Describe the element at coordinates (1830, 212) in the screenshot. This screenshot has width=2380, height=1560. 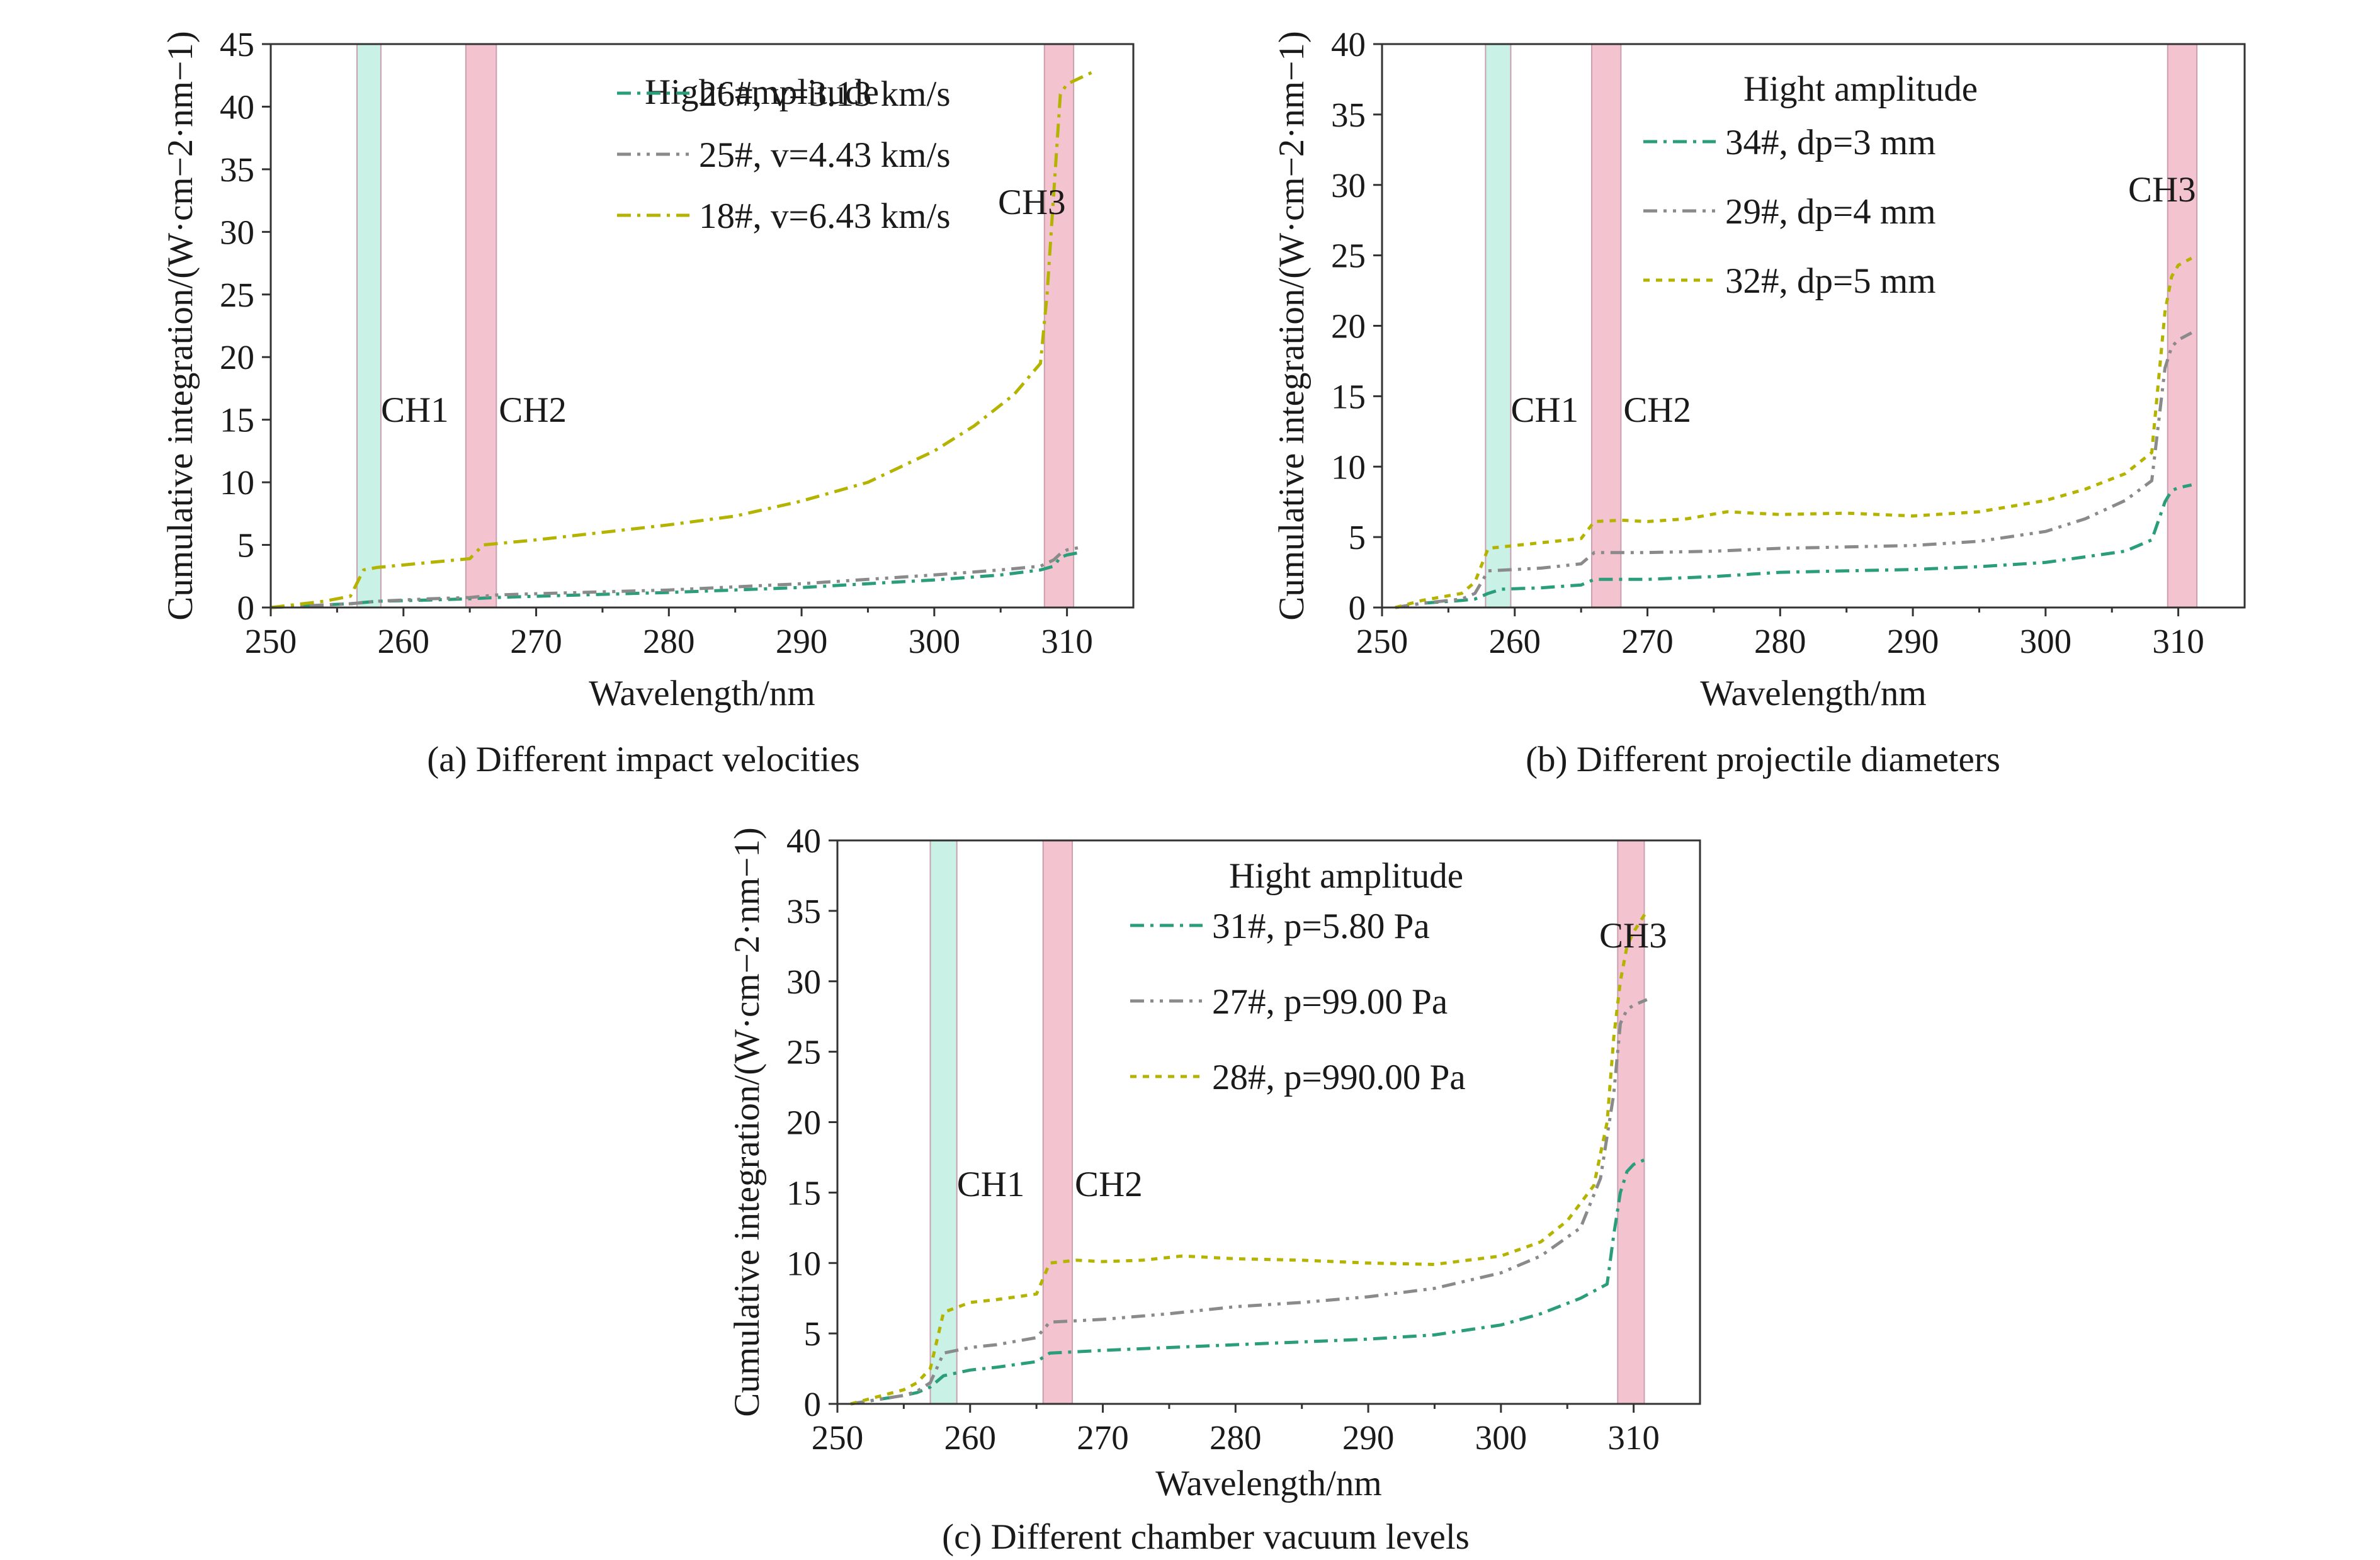
I see `legend-entry: 29#, dp=4 mm` at that location.